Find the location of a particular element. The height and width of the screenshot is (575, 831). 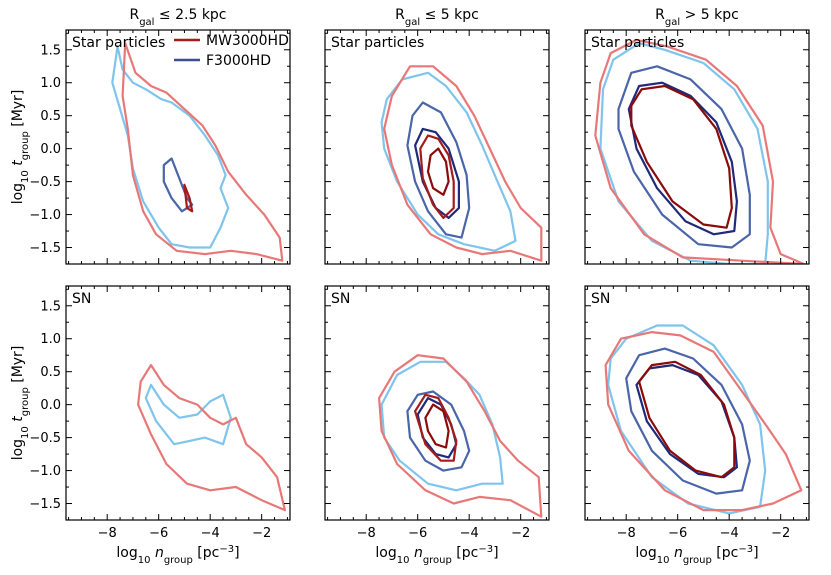

panel-r0-c2: Star particles is located at coordinates (697, 147).